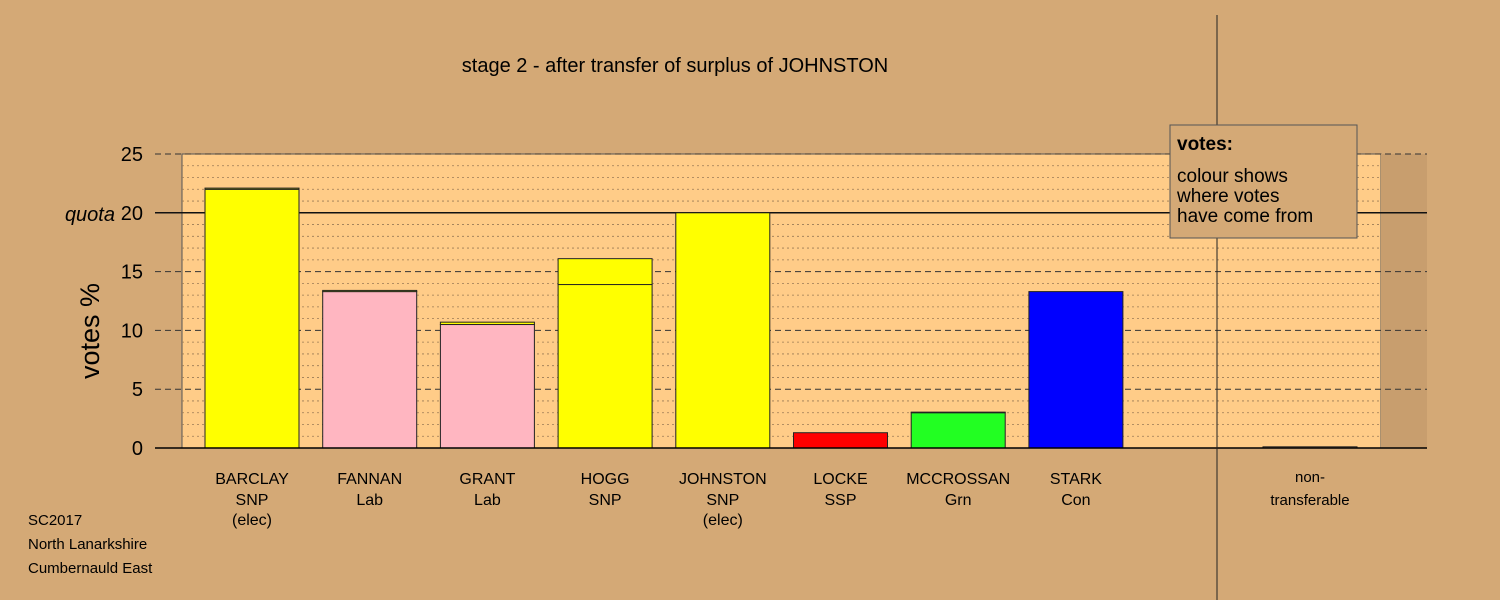 This screenshot has width=1500, height=600. Describe the element at coordinates (1205, 144) in the screenshot. I see `legend-title: votes:` at that location.